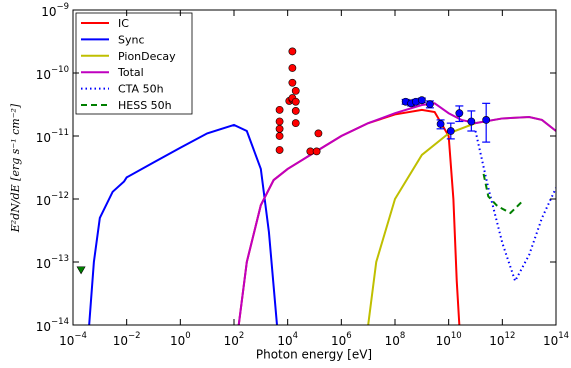 The width and height of the screenshot is (571, 368). Describe the element at coordinates (55, 10) in the screenshot. I see `y-tick-label: 10−9` at that location.